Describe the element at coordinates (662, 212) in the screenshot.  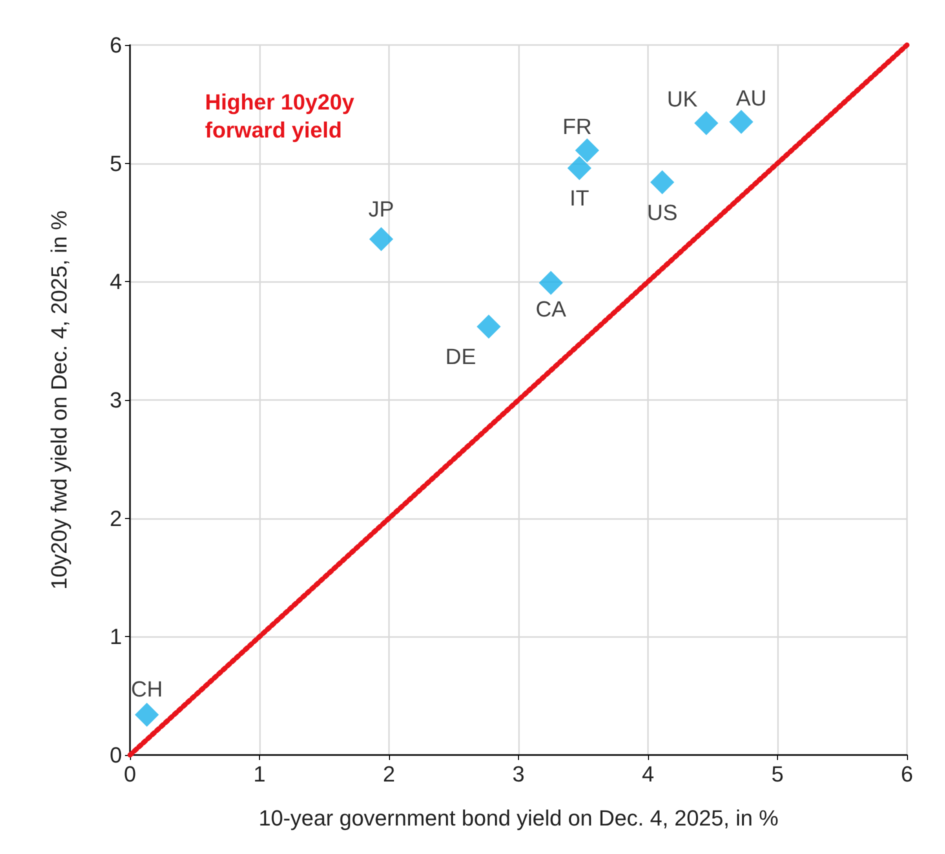
I see `annotation: US` at that location.